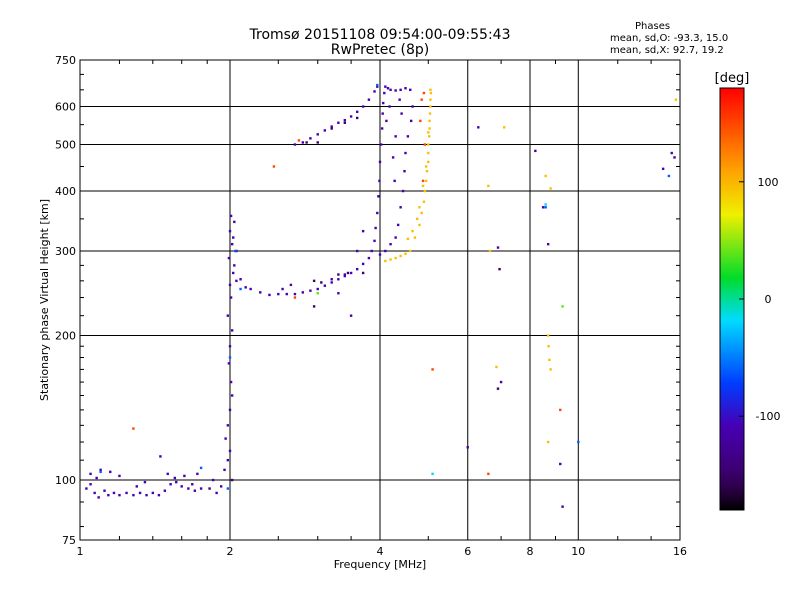  Describe the element at coordinates (530, 551) in the screenshot. I see `x-tick-label: 8` at that location.